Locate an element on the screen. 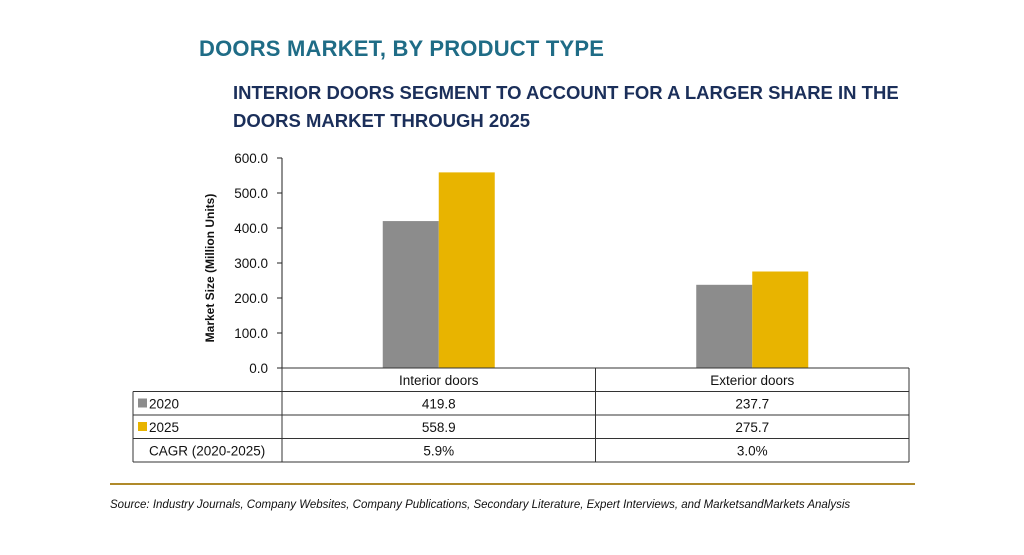 The height and width of the screenshot is (555, 1024). legend-label-2020: 2020 is located at coordinates (164, 404).